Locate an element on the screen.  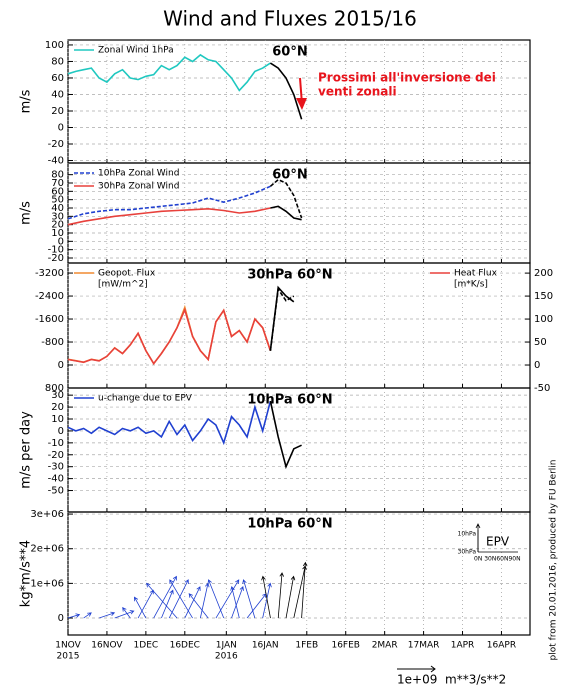
panel-frame is located at coordinates (299, 573).